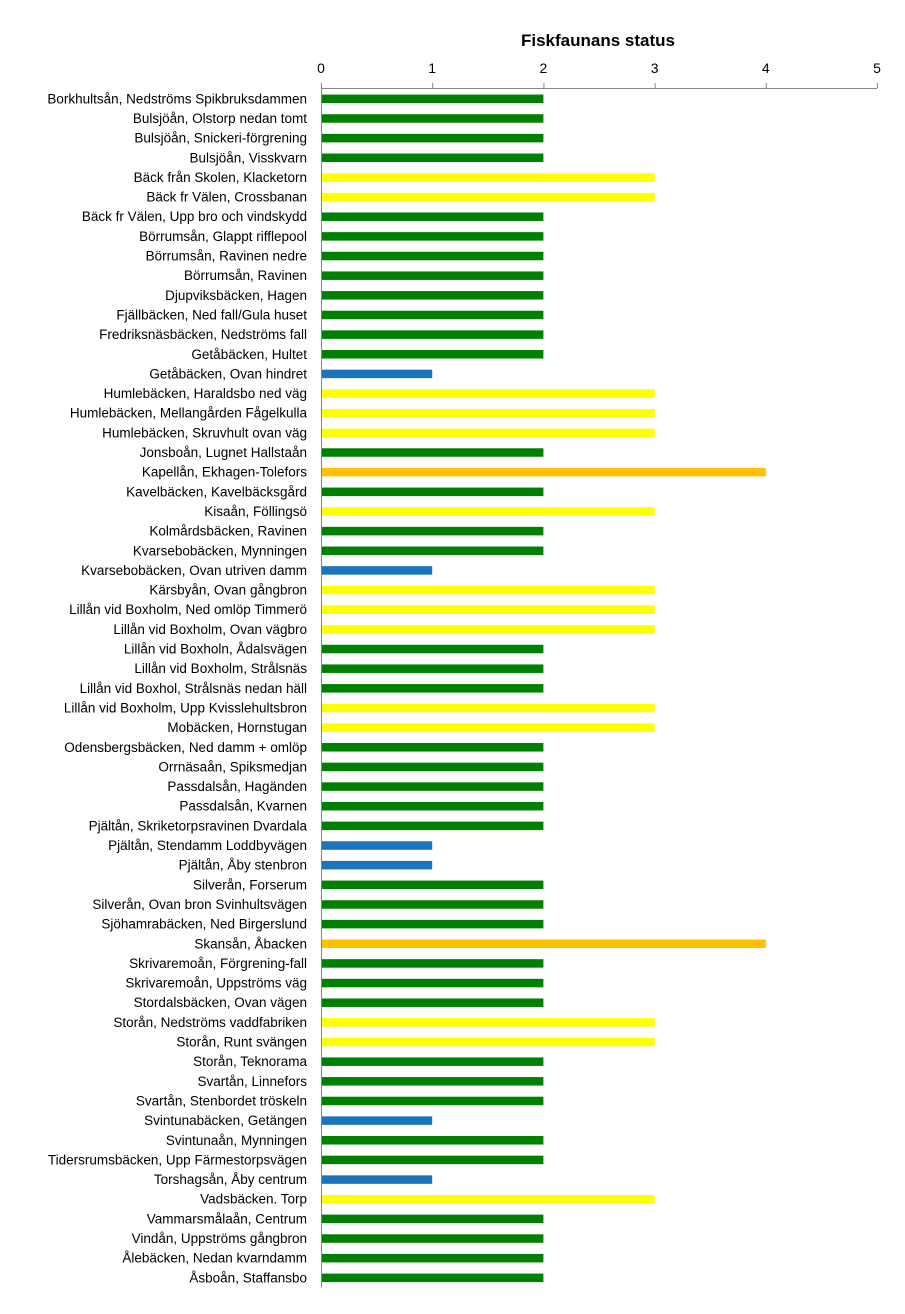 This screenshot has width=905, height=1314. Describe the element at coordinates (236, 295) in the screenshot. I see `category-label: Djupviksbäcken, Hagen` at that location.